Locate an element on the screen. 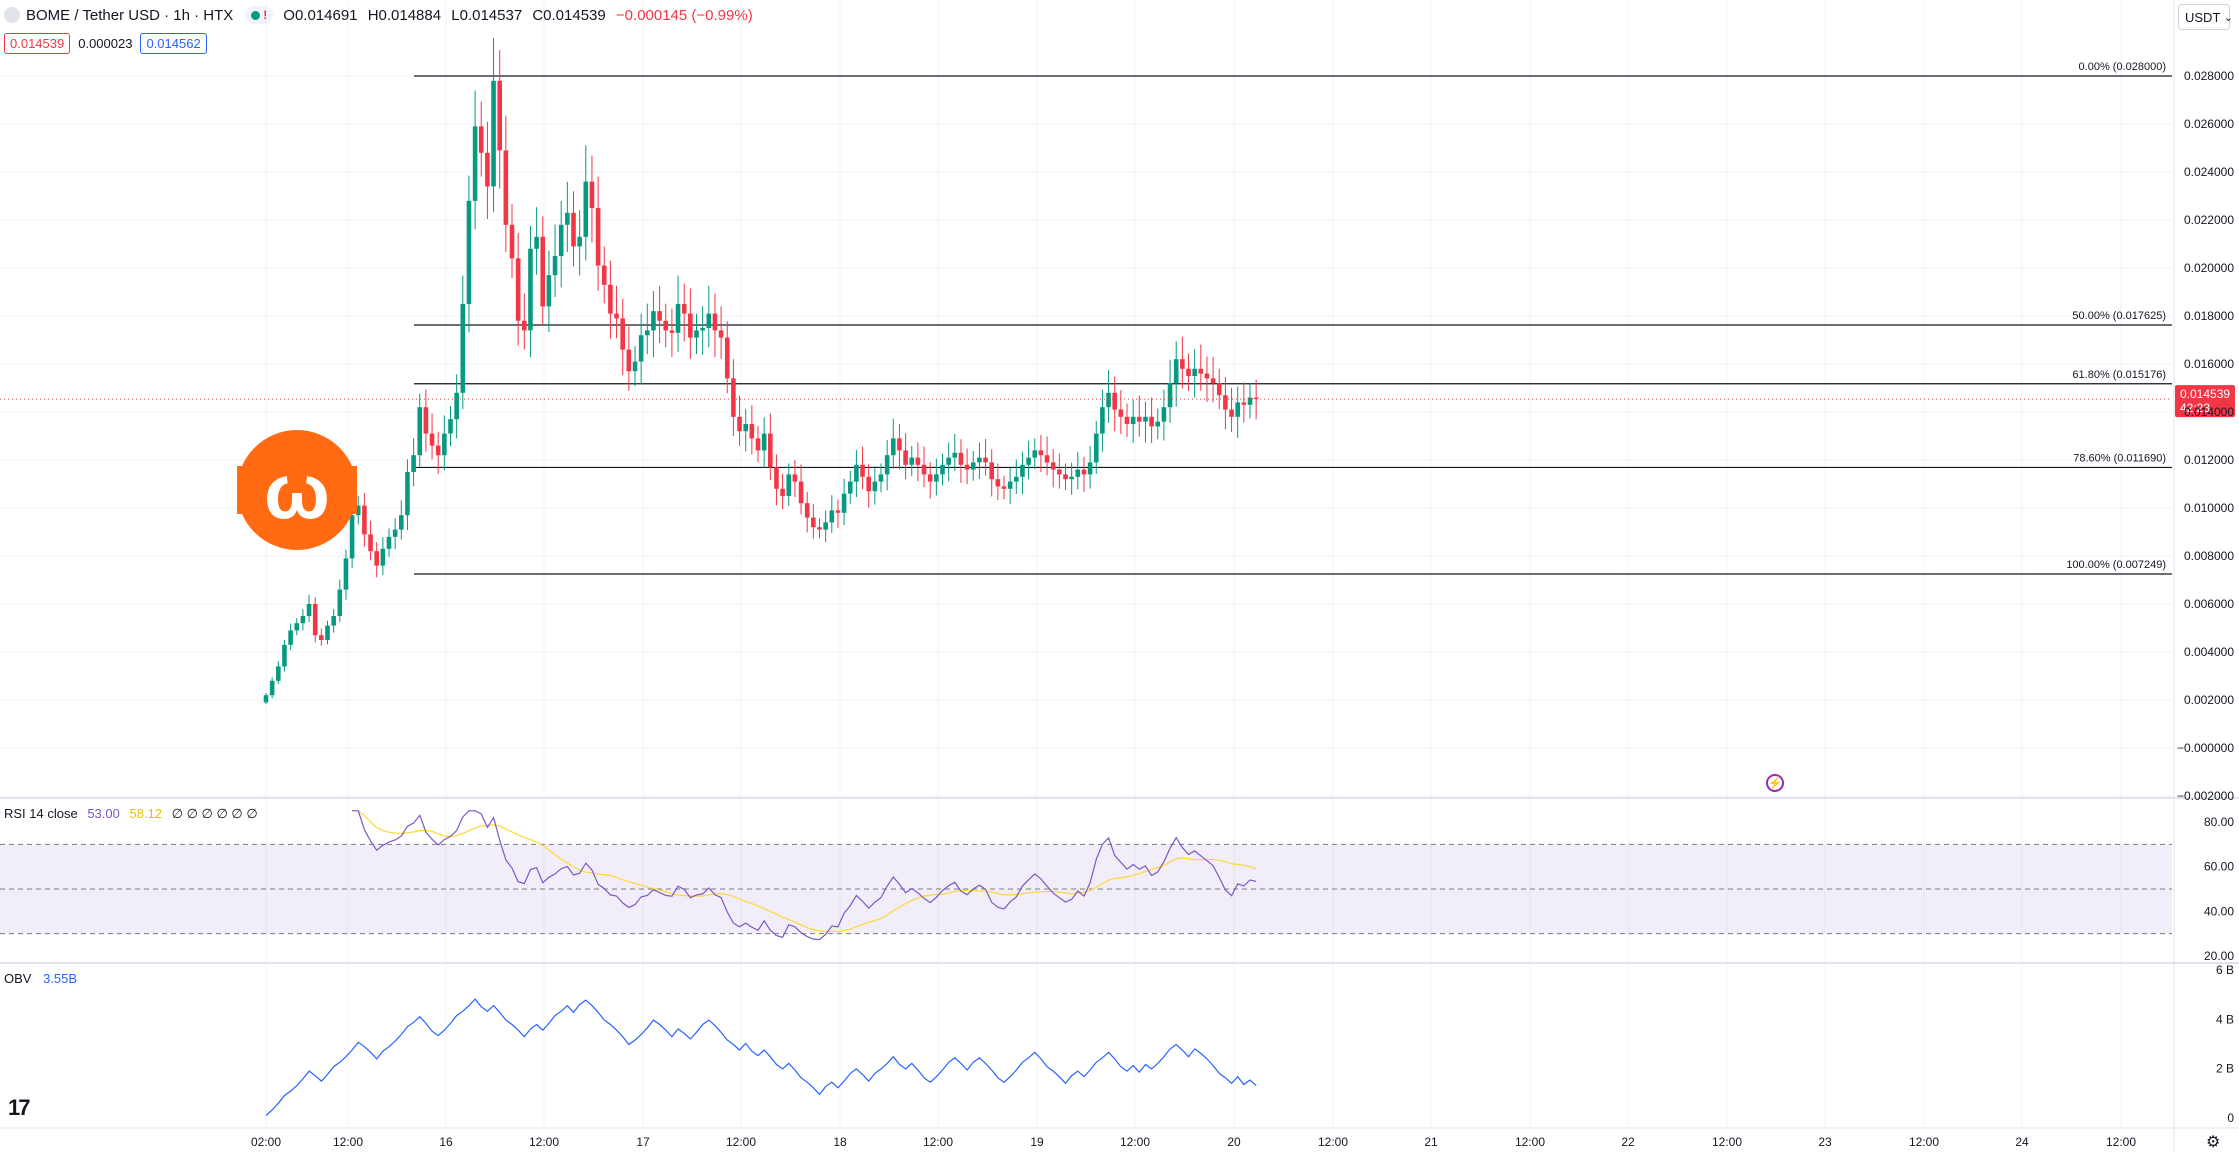  x-tick-label: 23 is located at coordinates (1825, 1142).